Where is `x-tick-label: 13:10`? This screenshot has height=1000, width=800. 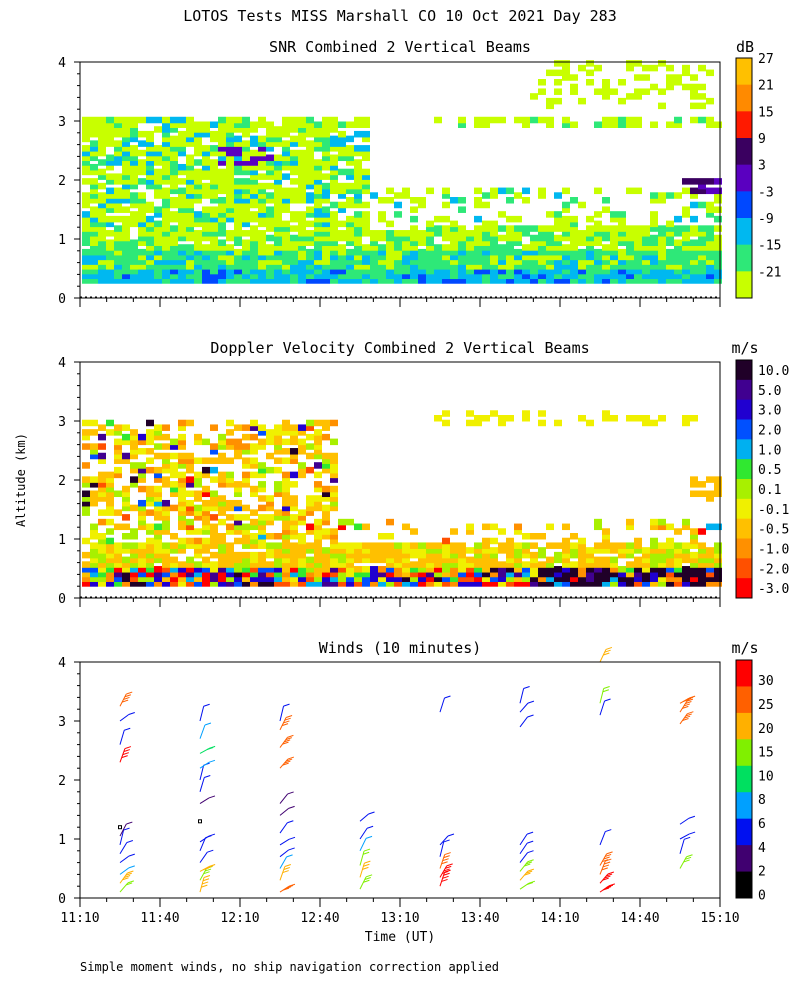
x-tick-label: 13:10 is located at coordinates (399, 918).